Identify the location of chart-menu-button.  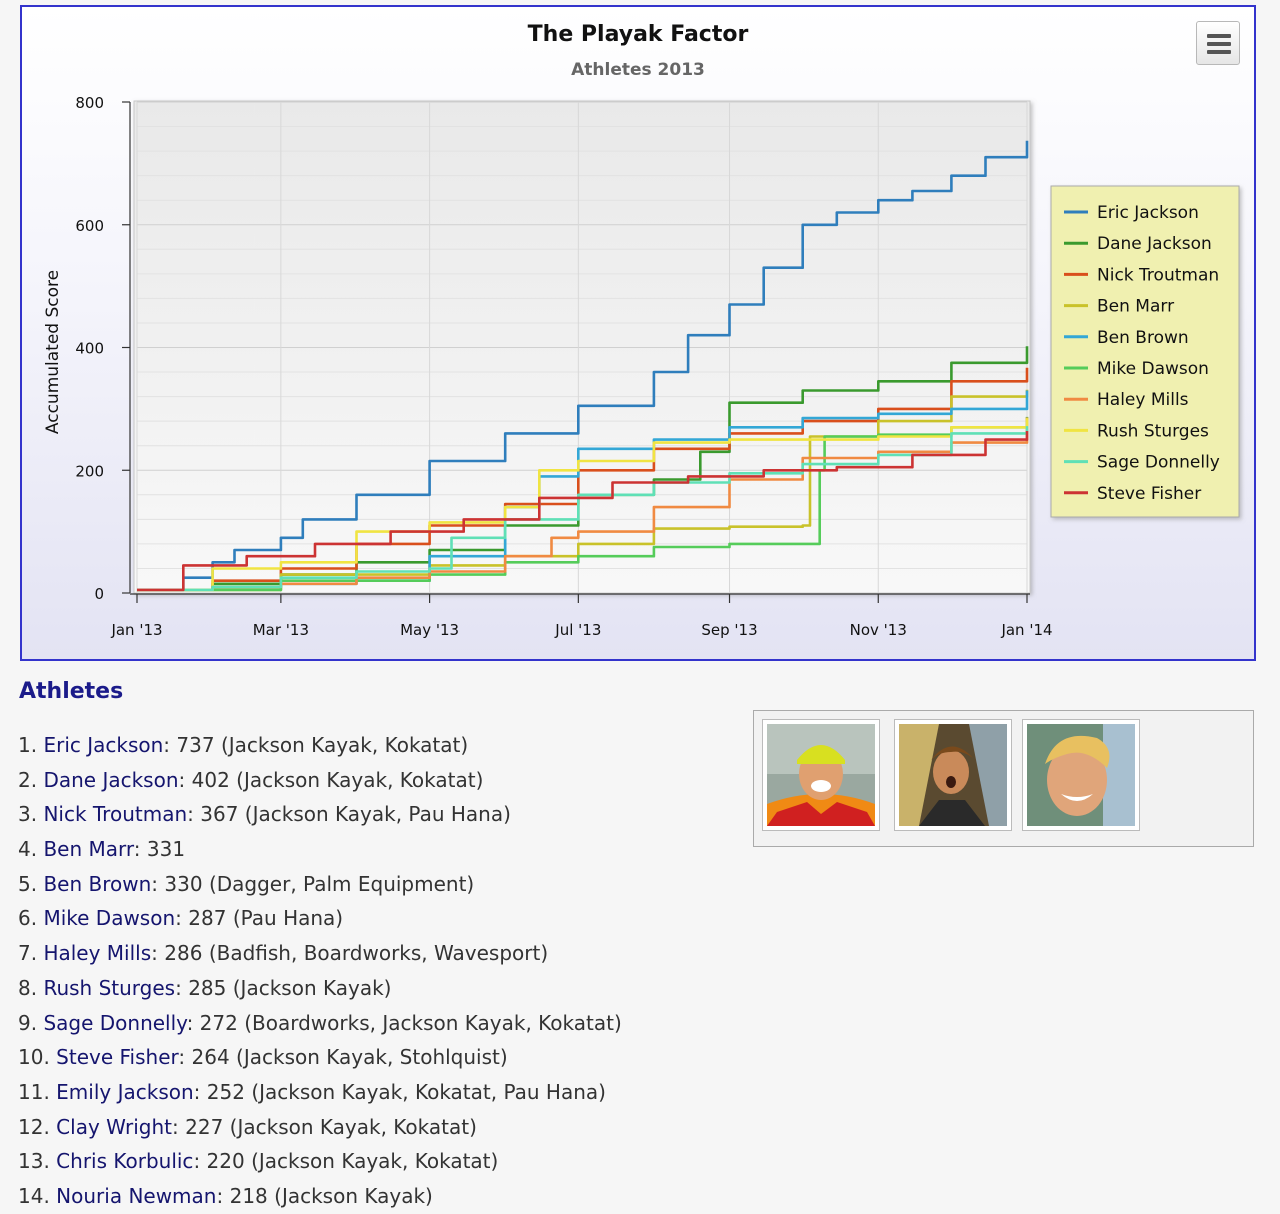
(1218, 43).